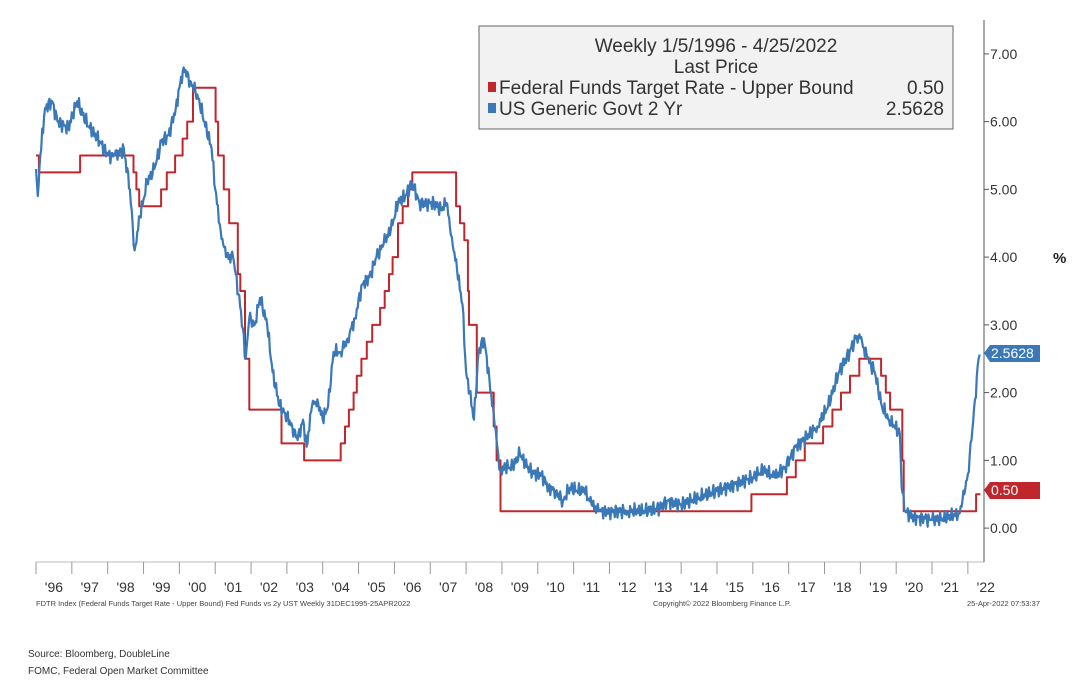  Describe the element at coordinates (1004, 490) in the screenshot. I see `last-tag-fed-value: 0.50` at that location.